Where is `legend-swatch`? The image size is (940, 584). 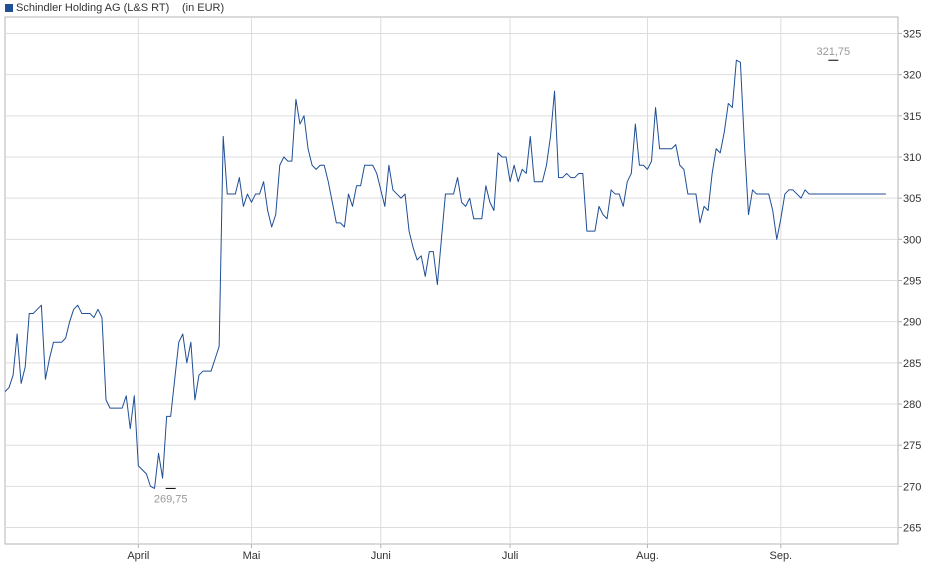 legend-swatch is located at coordinates (9, 8).